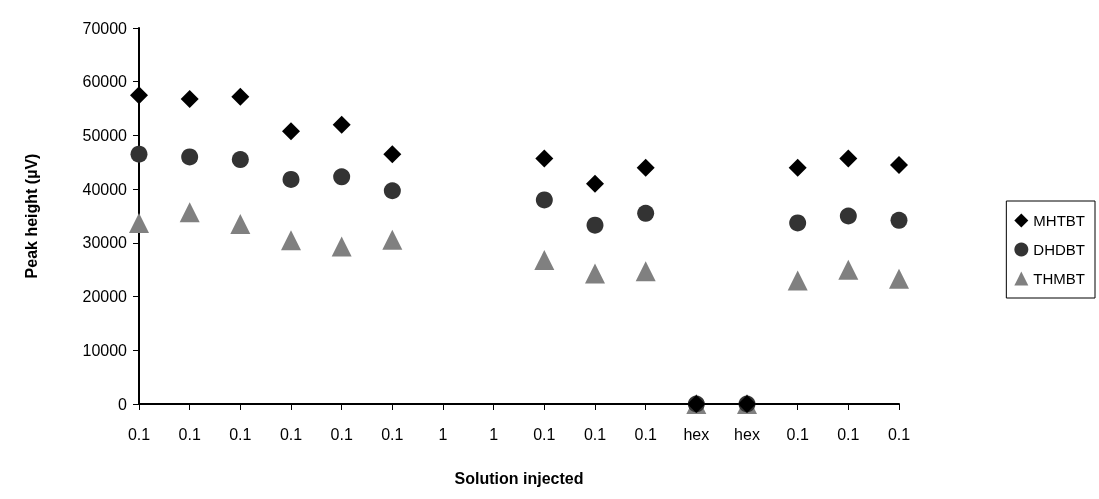 This screenshot has width=1099, height=499. Describe the element at coordinates (105, 297) in the screenshot. I see `y-tick-label: 20000` at that location.